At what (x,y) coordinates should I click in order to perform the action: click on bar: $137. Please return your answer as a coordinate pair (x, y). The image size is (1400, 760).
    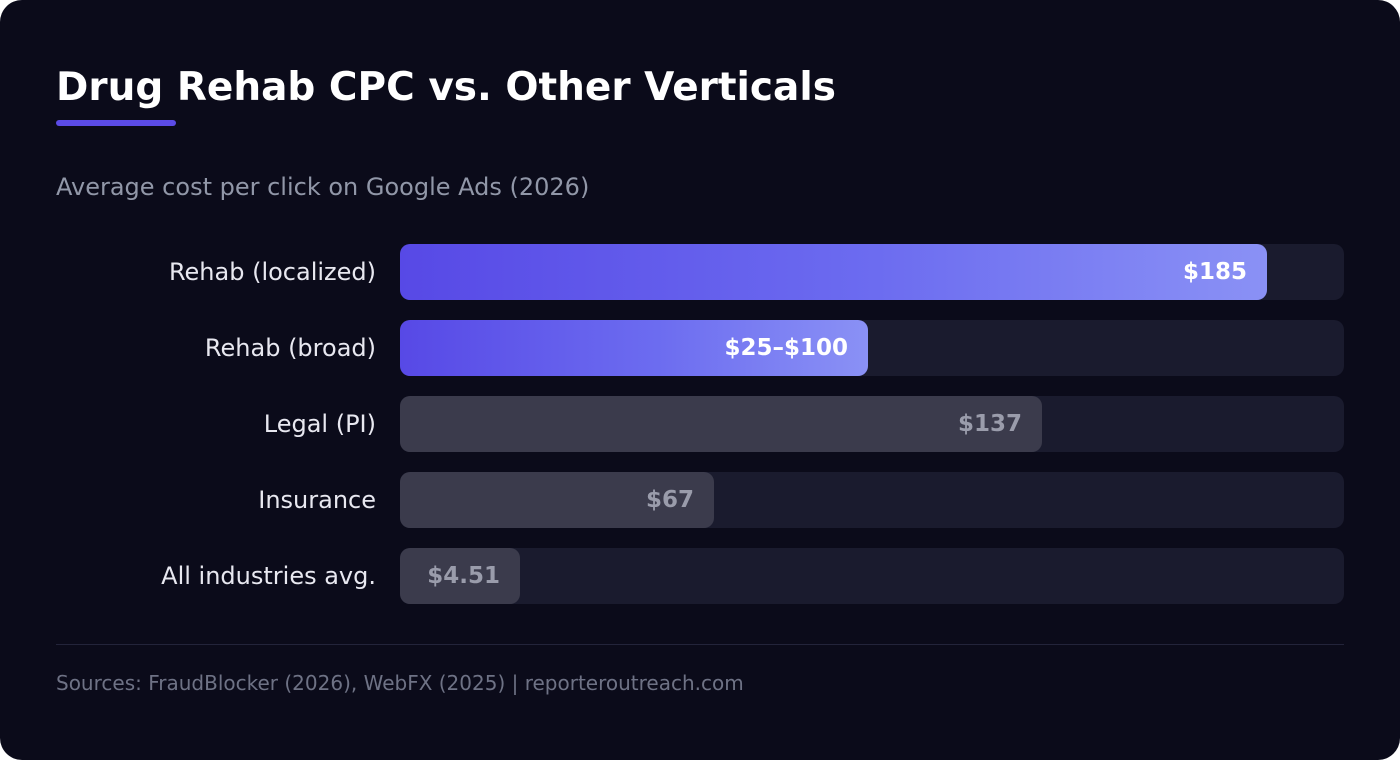
    Looking at the image, I should click on (721, 424).